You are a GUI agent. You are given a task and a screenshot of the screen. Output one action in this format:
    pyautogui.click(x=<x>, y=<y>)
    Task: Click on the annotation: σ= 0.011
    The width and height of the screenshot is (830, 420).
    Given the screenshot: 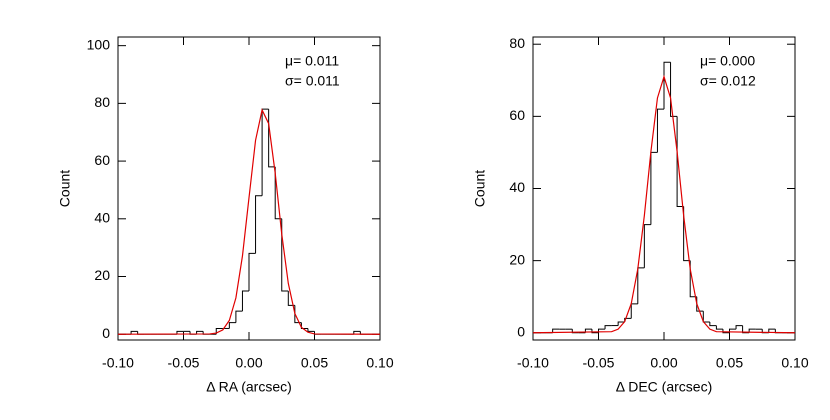 What is the action you would take?
    pyautogui.click(x=312, y=81)
    